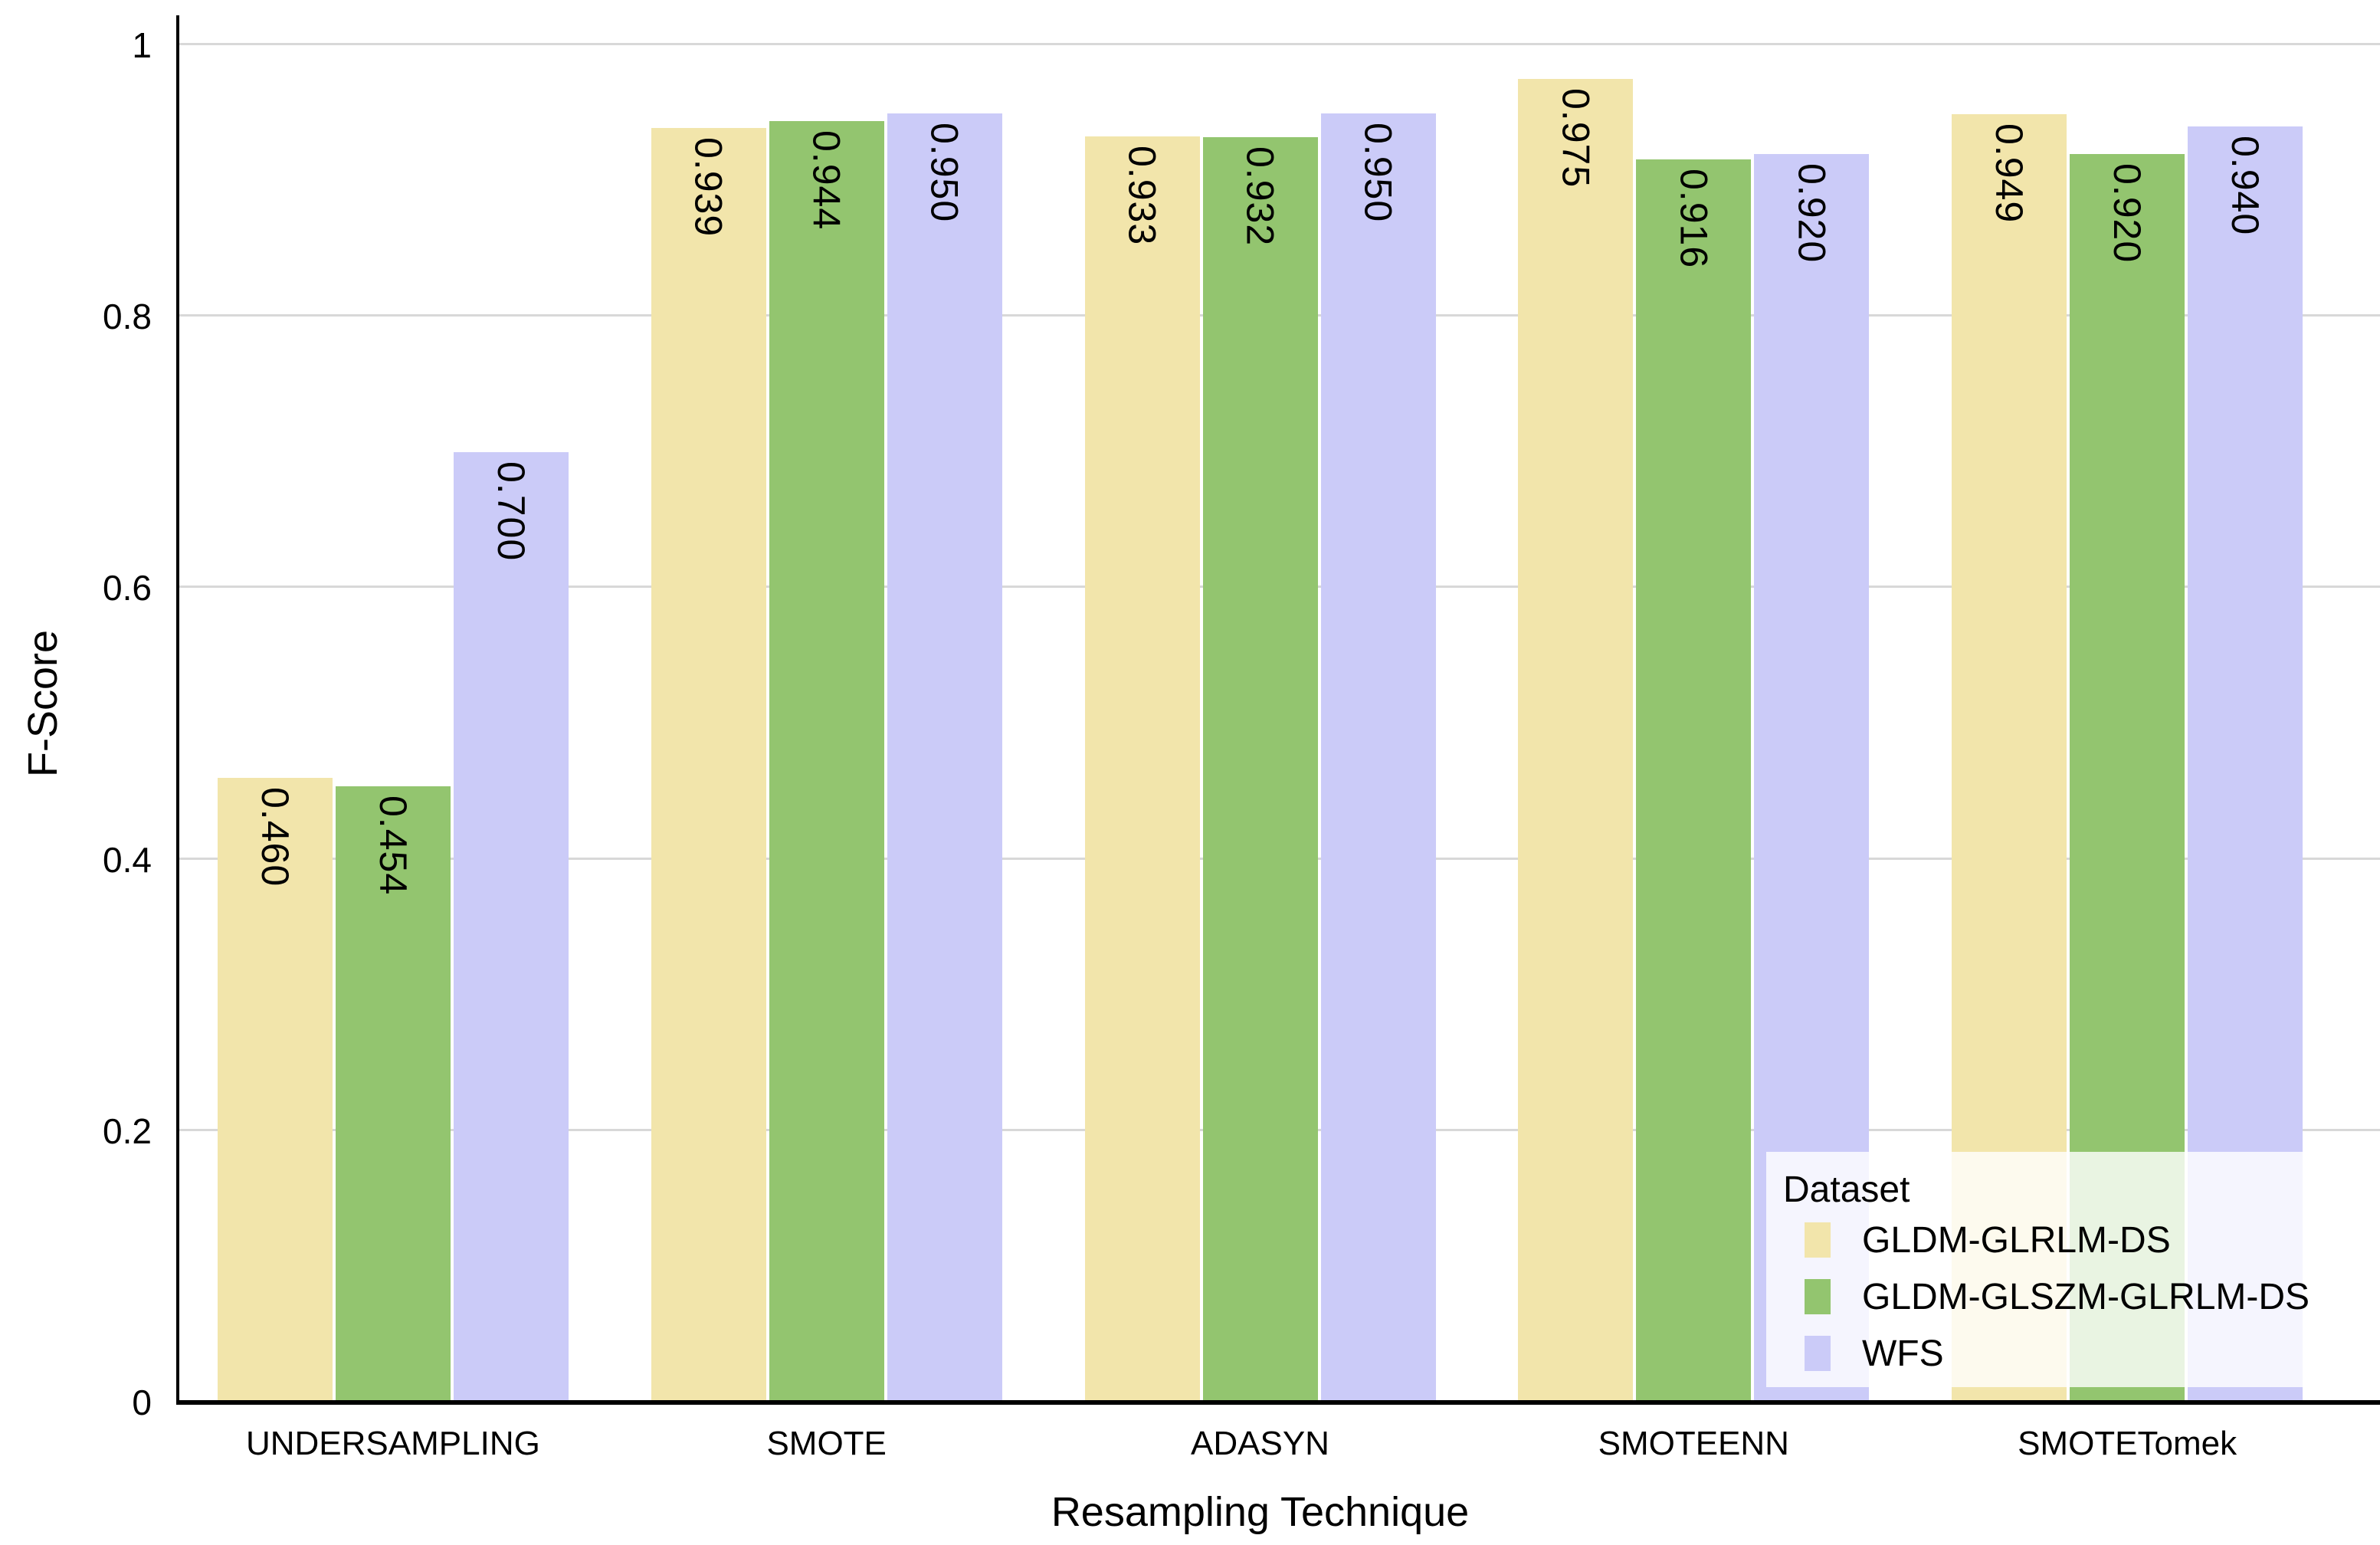 This screenshot has height=1545, width=2380. What do you see at coordinates (1278, 1402) in the screenshot?
I see `x-axis-line` at bounding box center [1278, 1402].